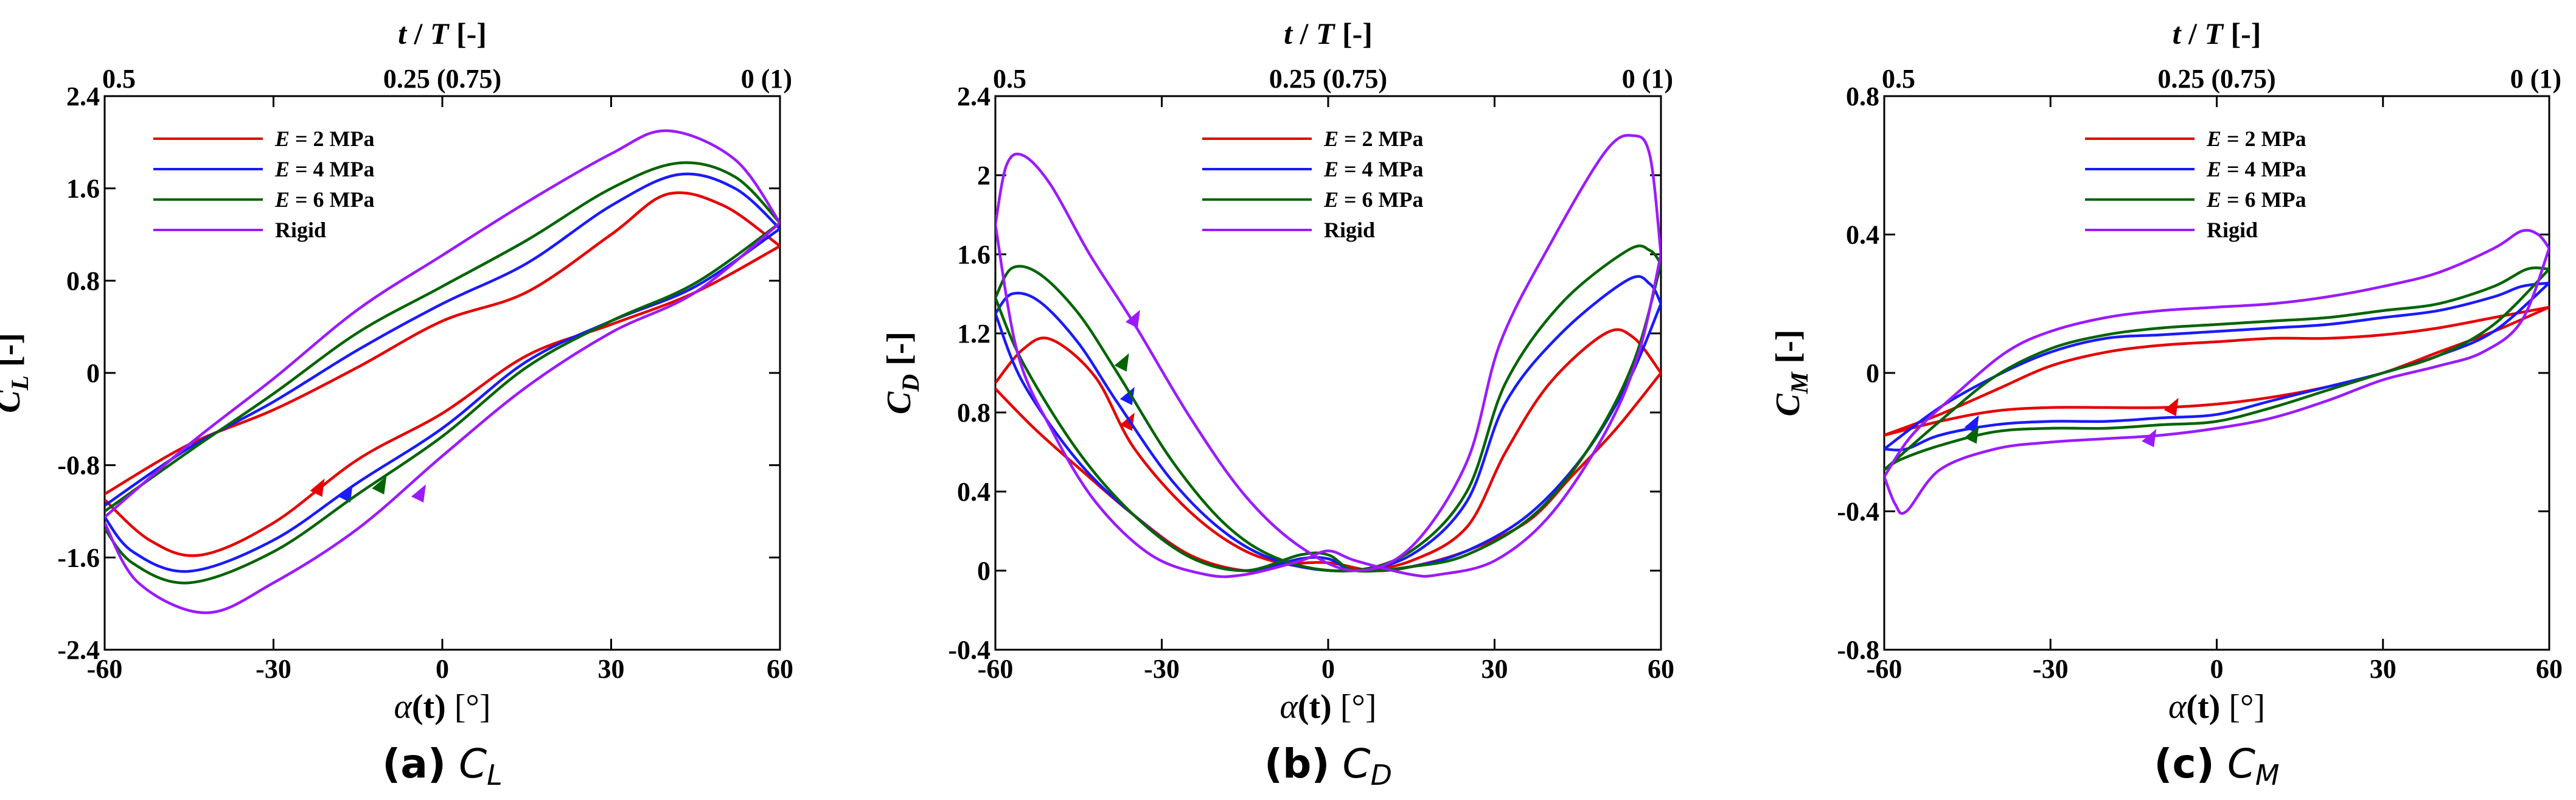  I want to click on panel-caption: (b) CD, so click(1328, 765).